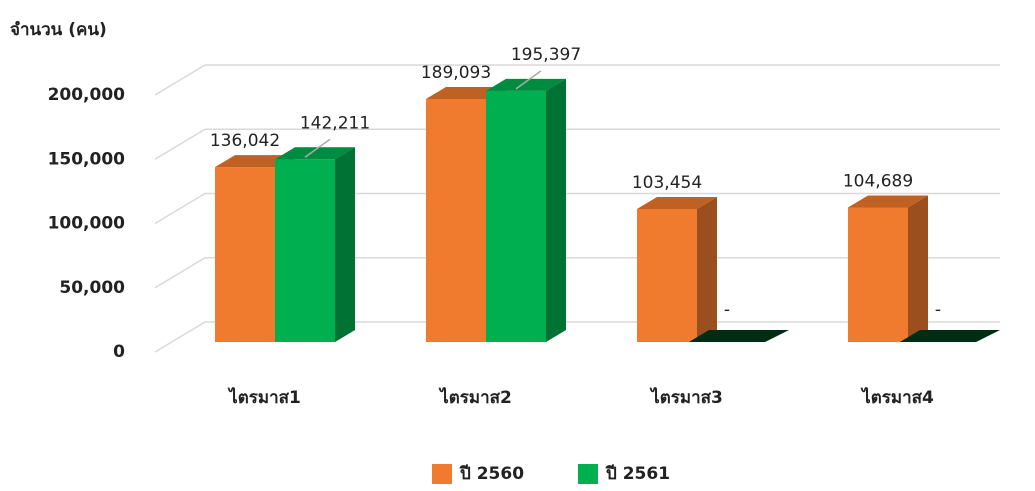  Describe the element at coordinates (264, 397) in the screenshot. I see `x-tick-label: ไตรมาส1` at that location.